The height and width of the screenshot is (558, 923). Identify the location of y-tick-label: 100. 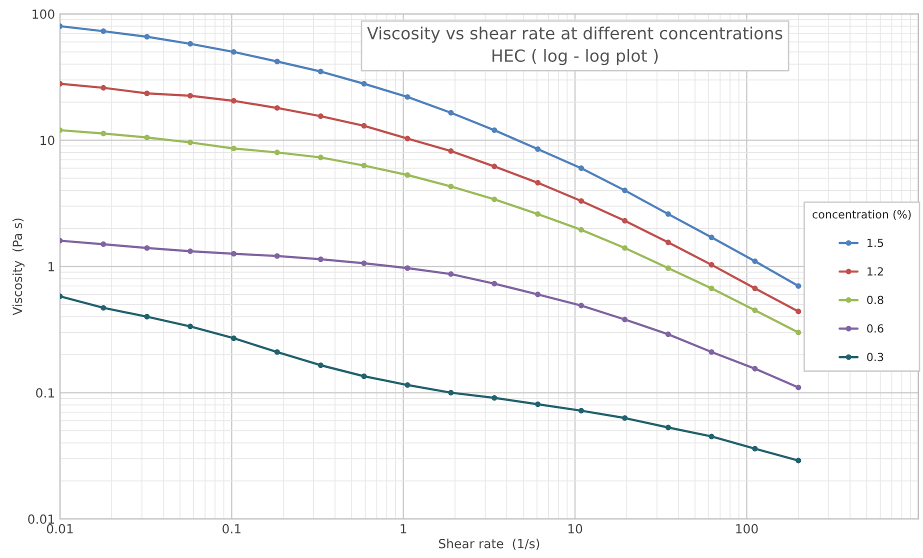
(43, 14).